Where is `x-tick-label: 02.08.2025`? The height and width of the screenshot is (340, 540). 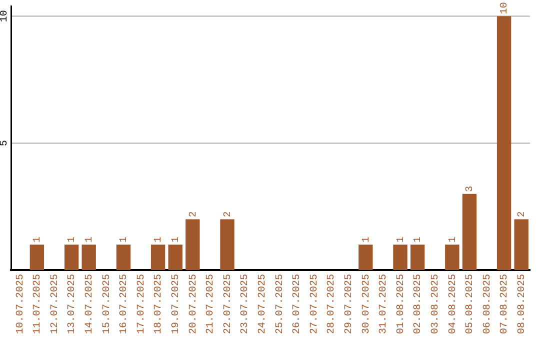 x-tick-label: 02.08.2025 is located at coordinates (418, 304).